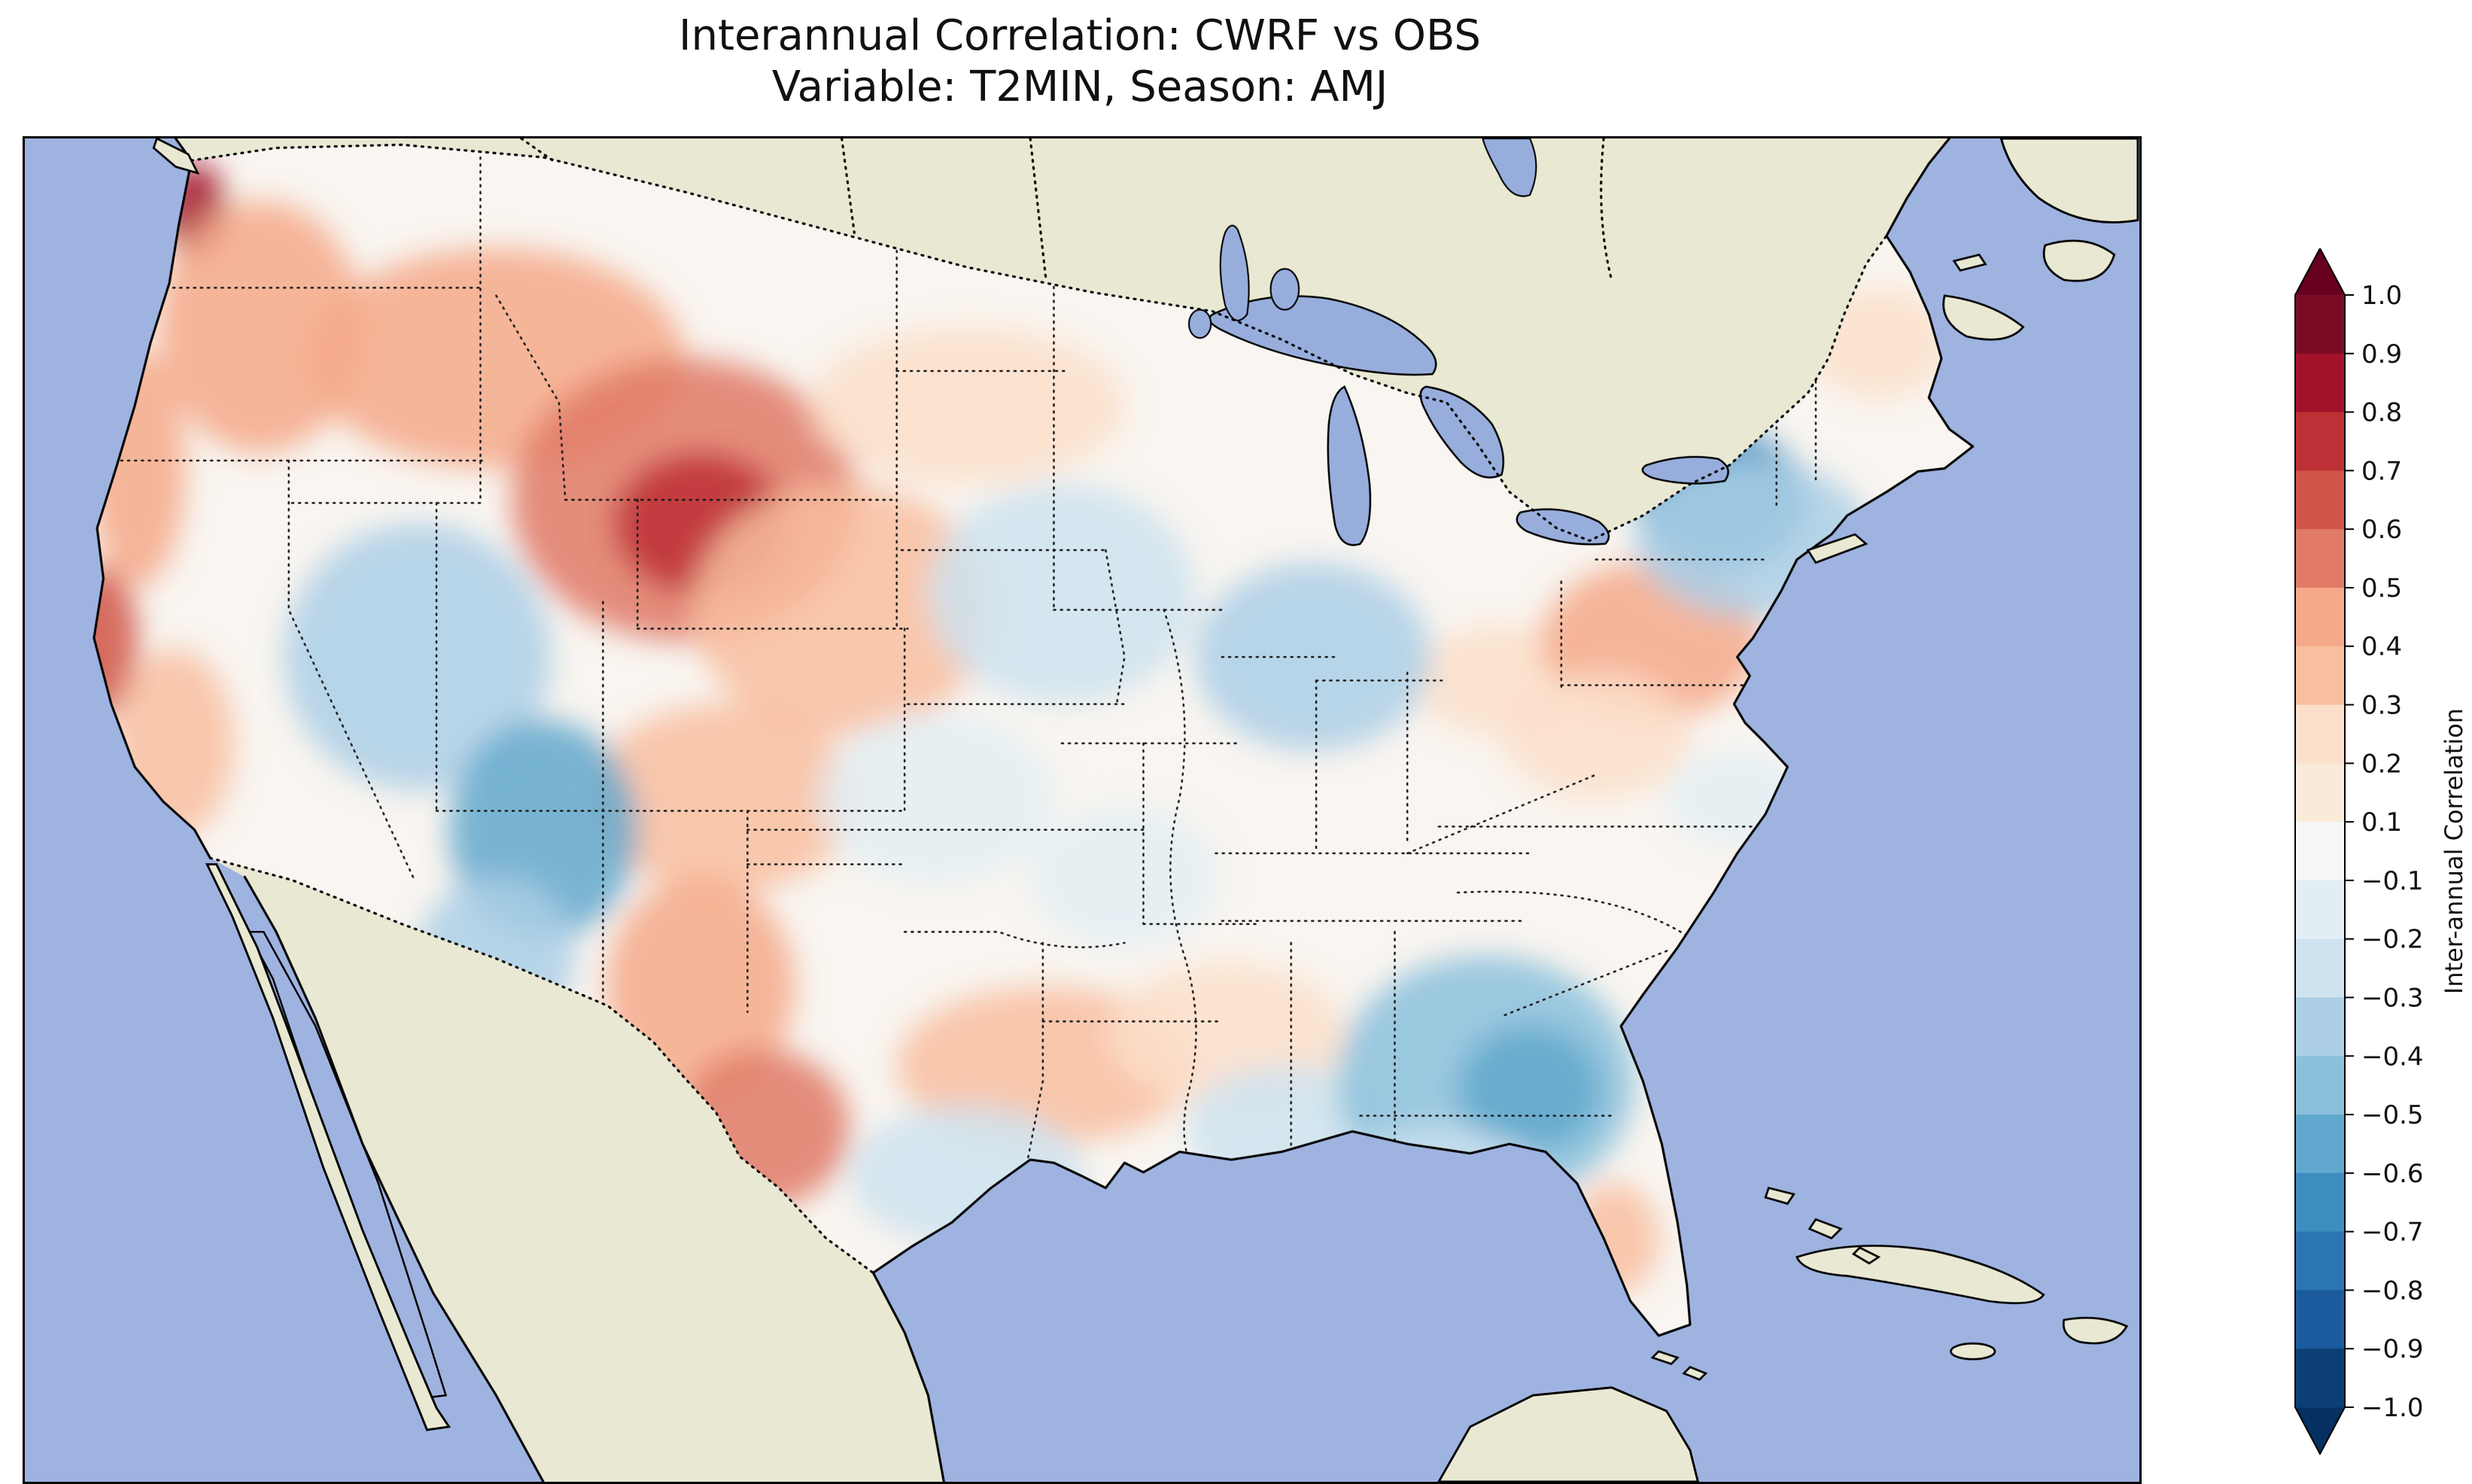 This screenshot has width=2472, height=1484. What do you see at coordinates (2392, 1349) in the screenshot?
I see `colorbar-tick-label: −0.9` at bounding box center [2392, 1349].